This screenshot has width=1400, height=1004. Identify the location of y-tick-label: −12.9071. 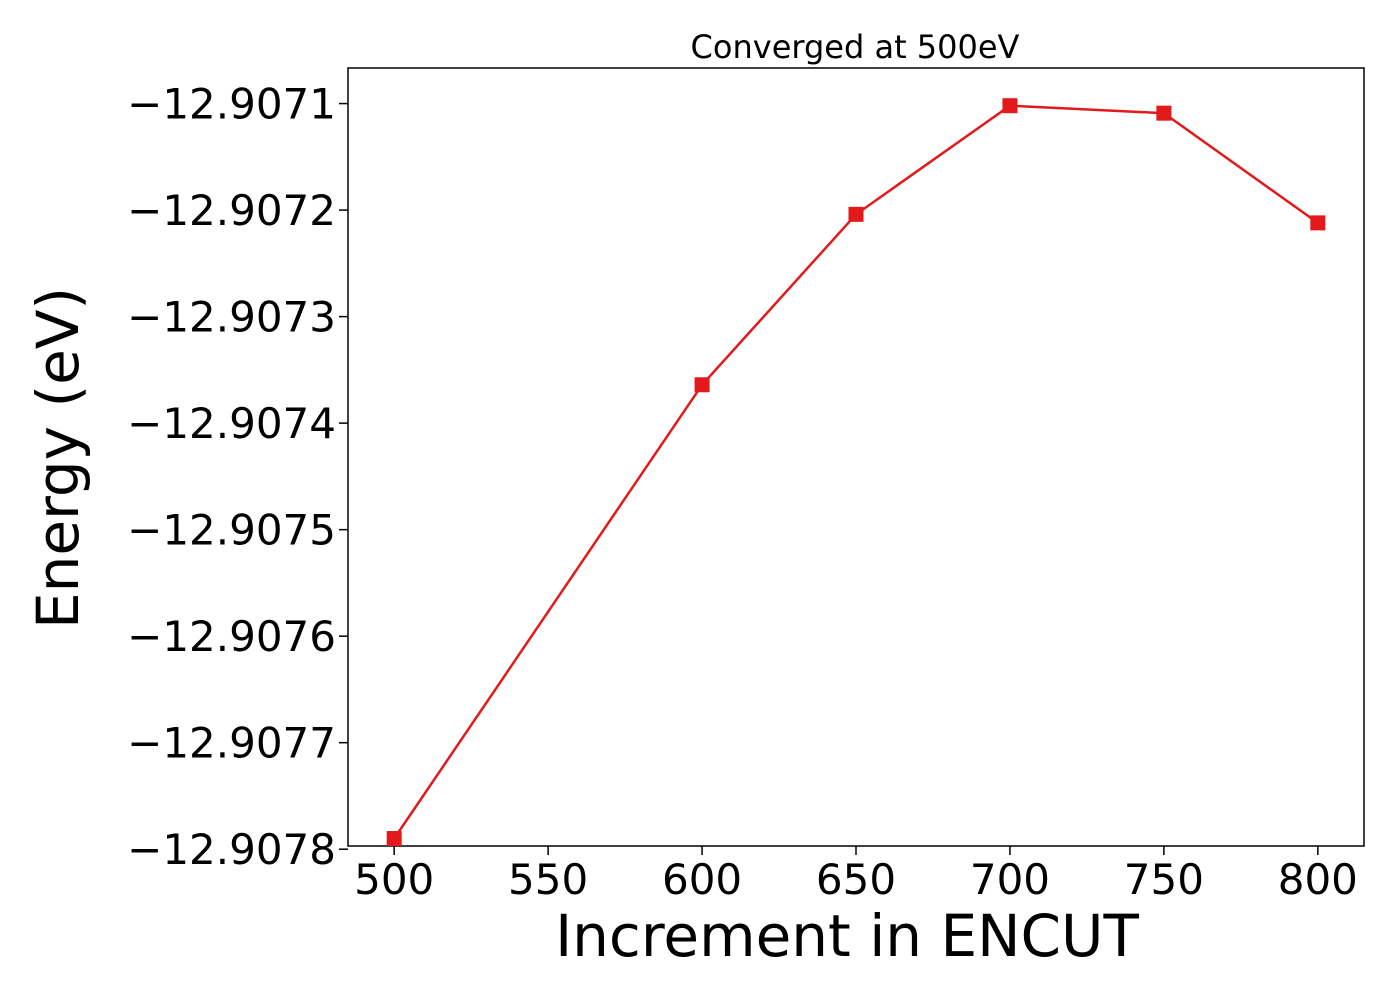
(231, 104).